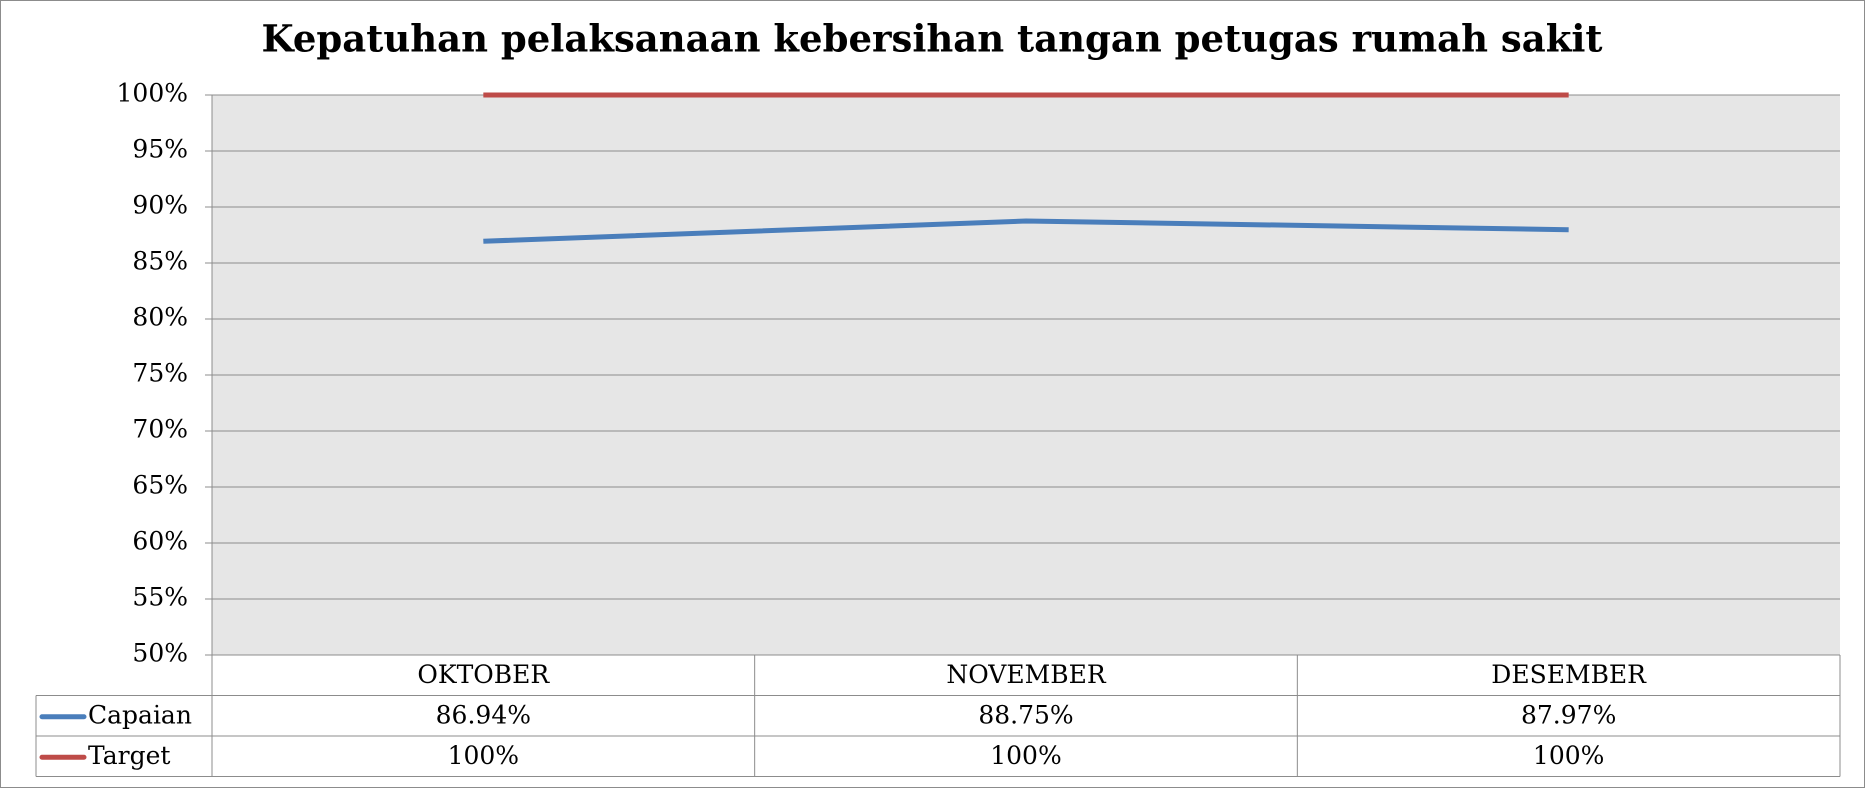 The width and height of the screenshot is (1865, 788). Describe the element at coordinates (1568, 714) in the screenshot. I see `data-table-value: 87.97%` at that location.